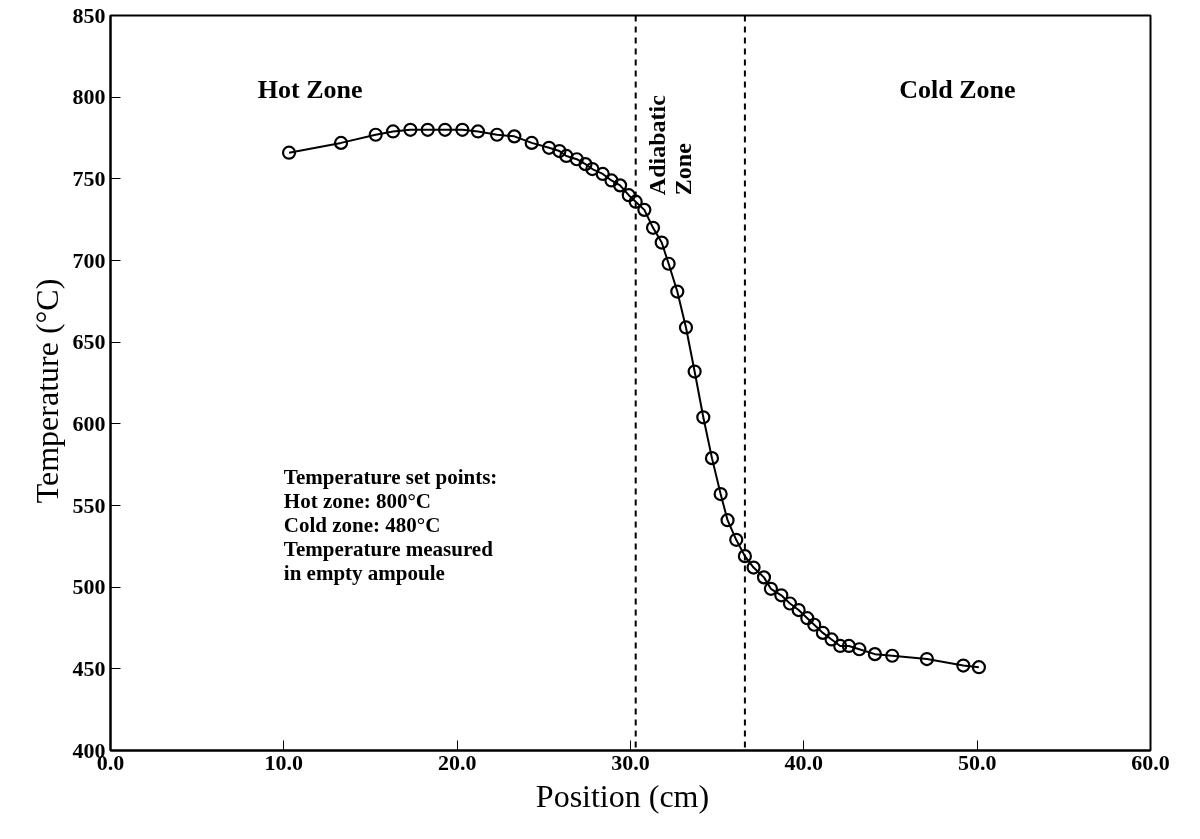  Describe the element at coordinates (457, 762) in the screenshot. I see `x-tick-label: 20.0` at that location.